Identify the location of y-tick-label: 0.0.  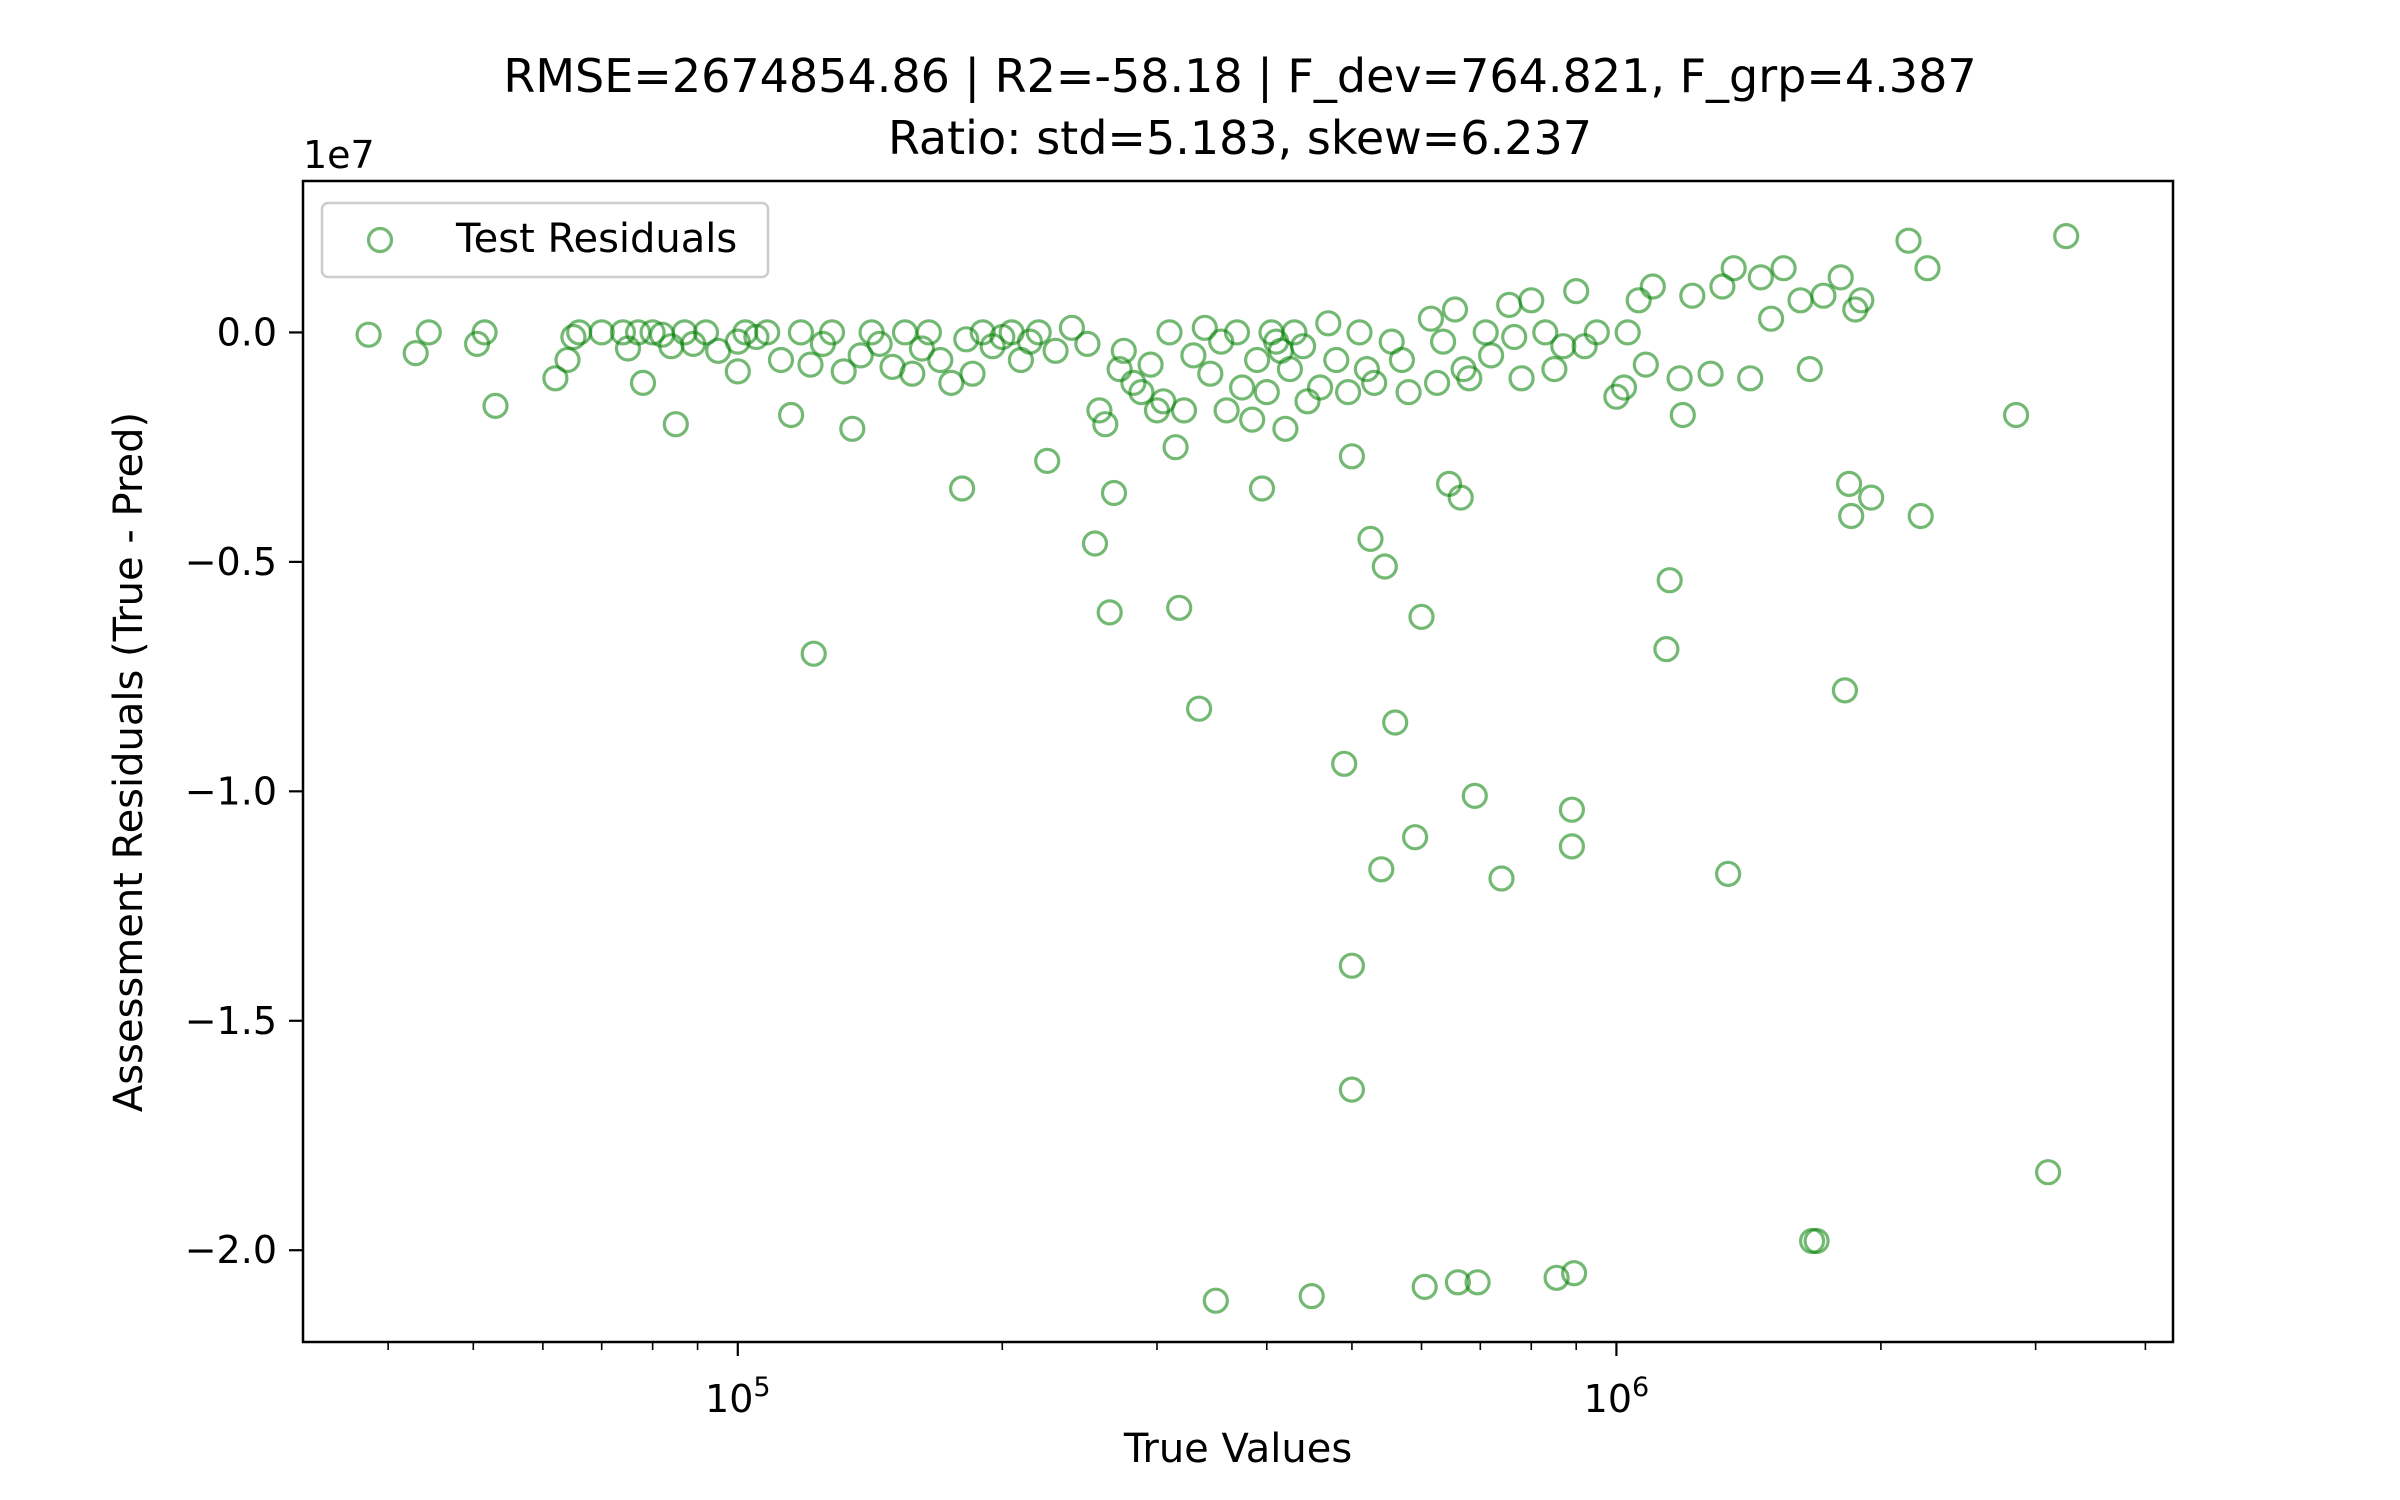
(247, 332).